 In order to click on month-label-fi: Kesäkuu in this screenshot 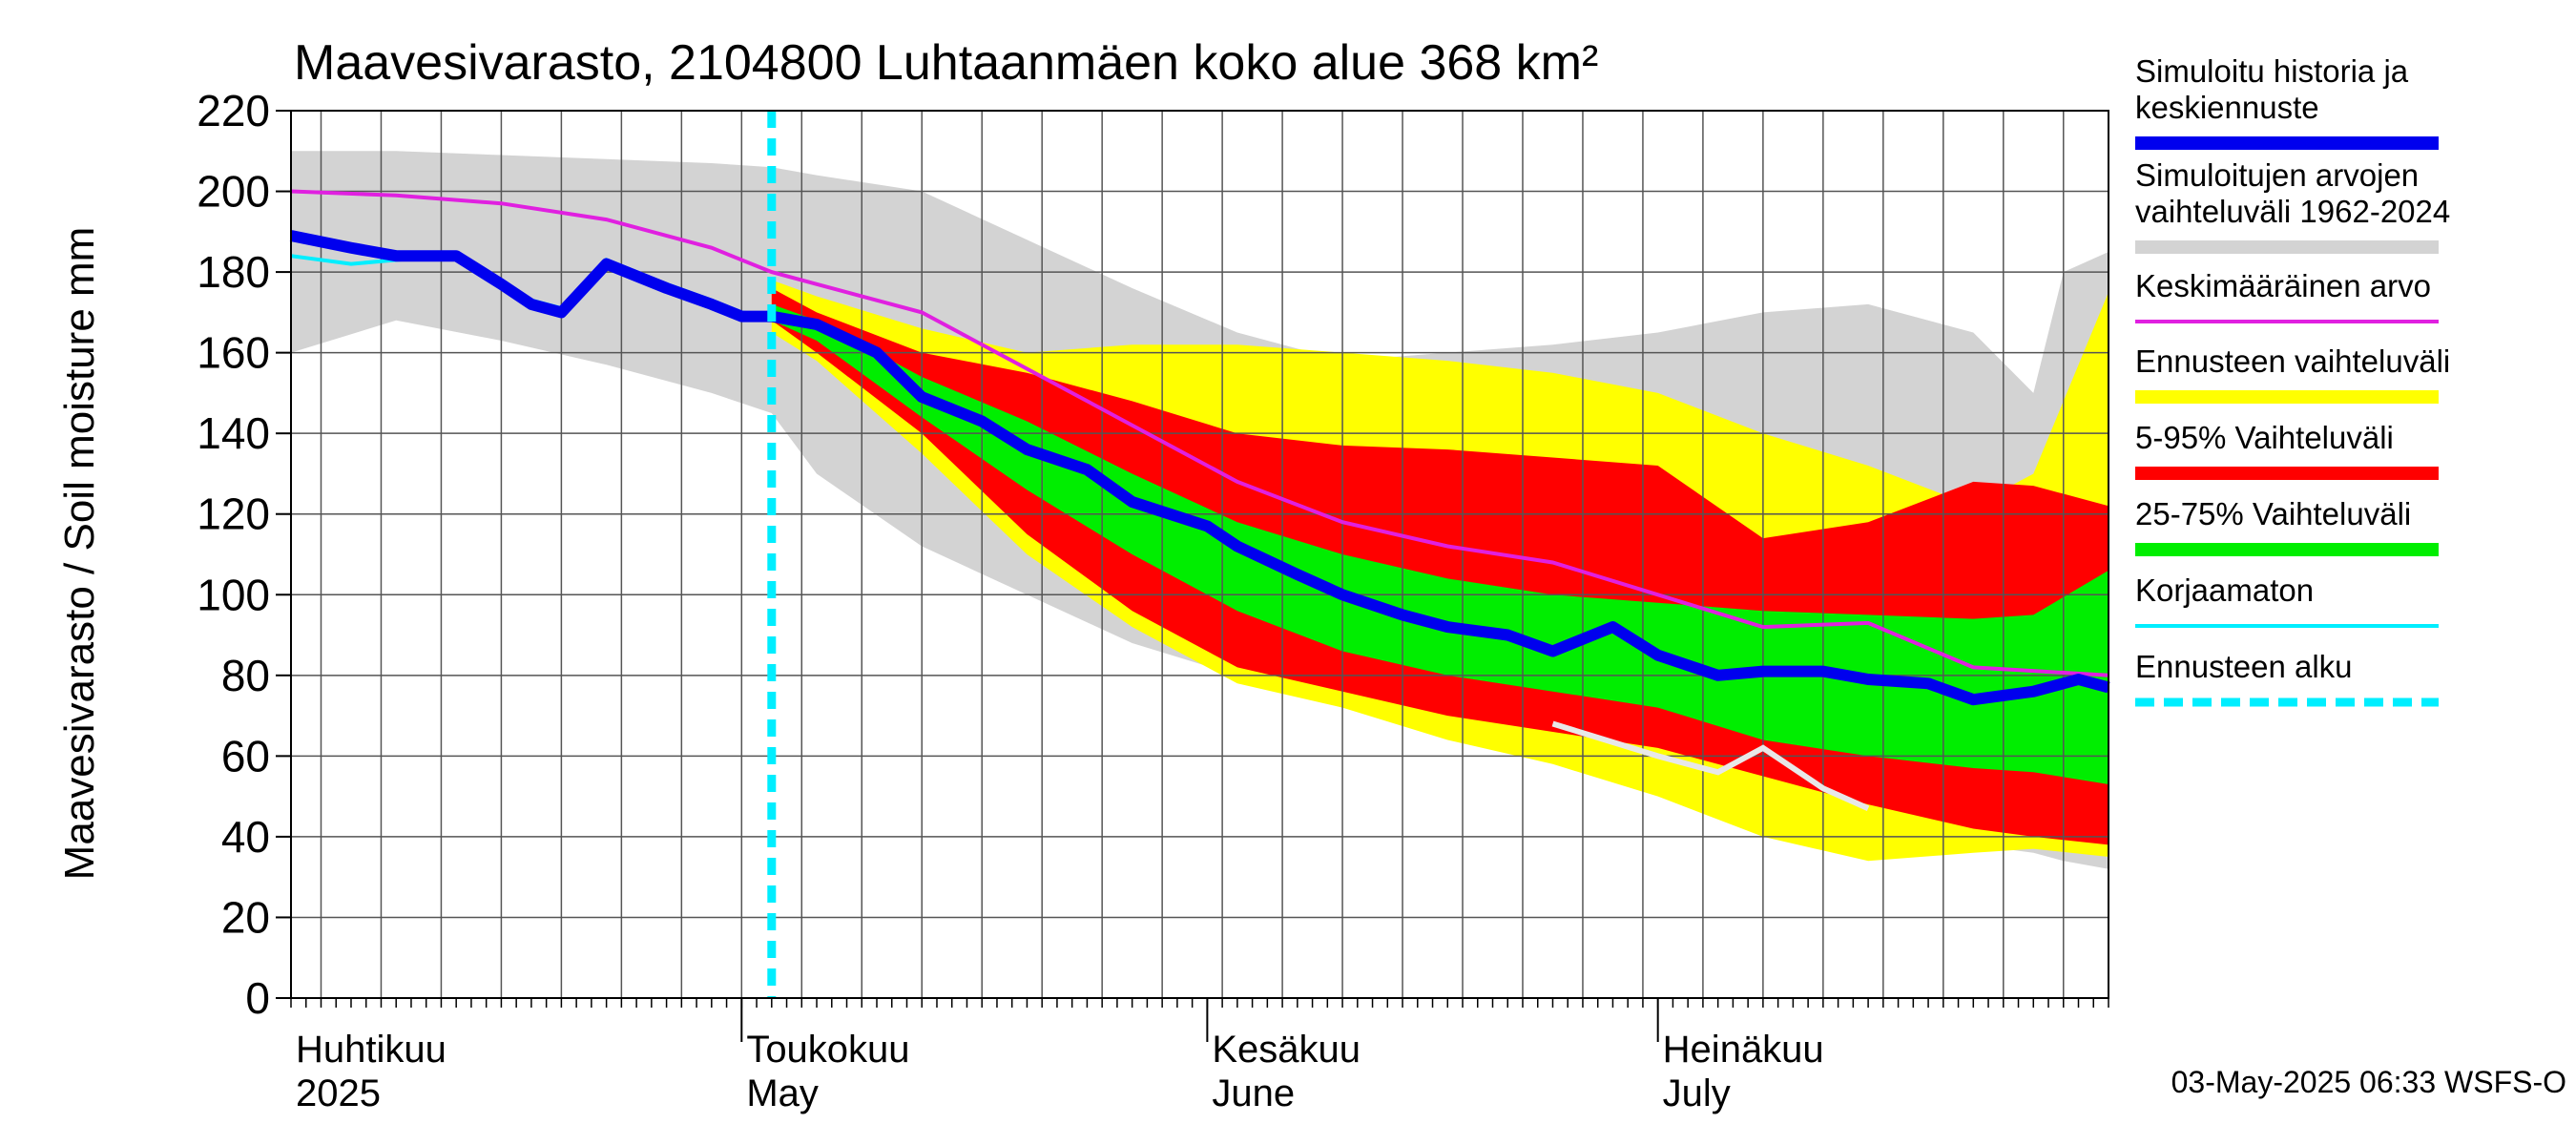, I will do `click(1286, 1050)`.